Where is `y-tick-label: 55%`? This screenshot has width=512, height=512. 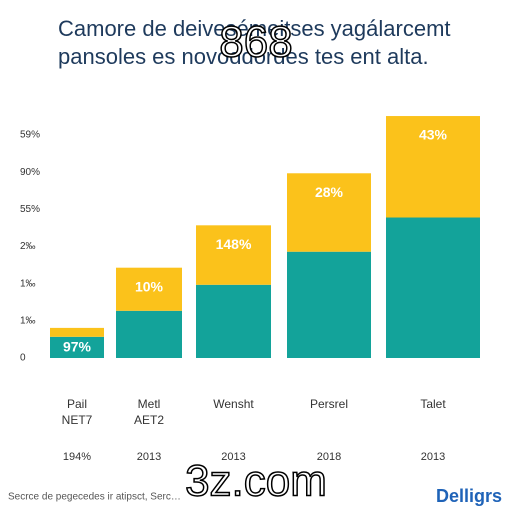 y-tick-label: 55% is located at coordinates (30, 209).